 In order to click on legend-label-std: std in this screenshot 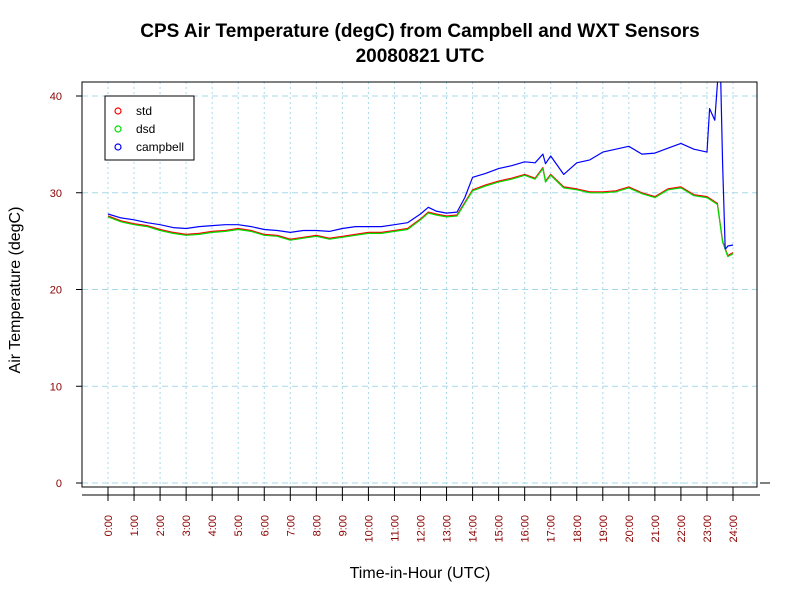, I will do `click(144, 111)`.